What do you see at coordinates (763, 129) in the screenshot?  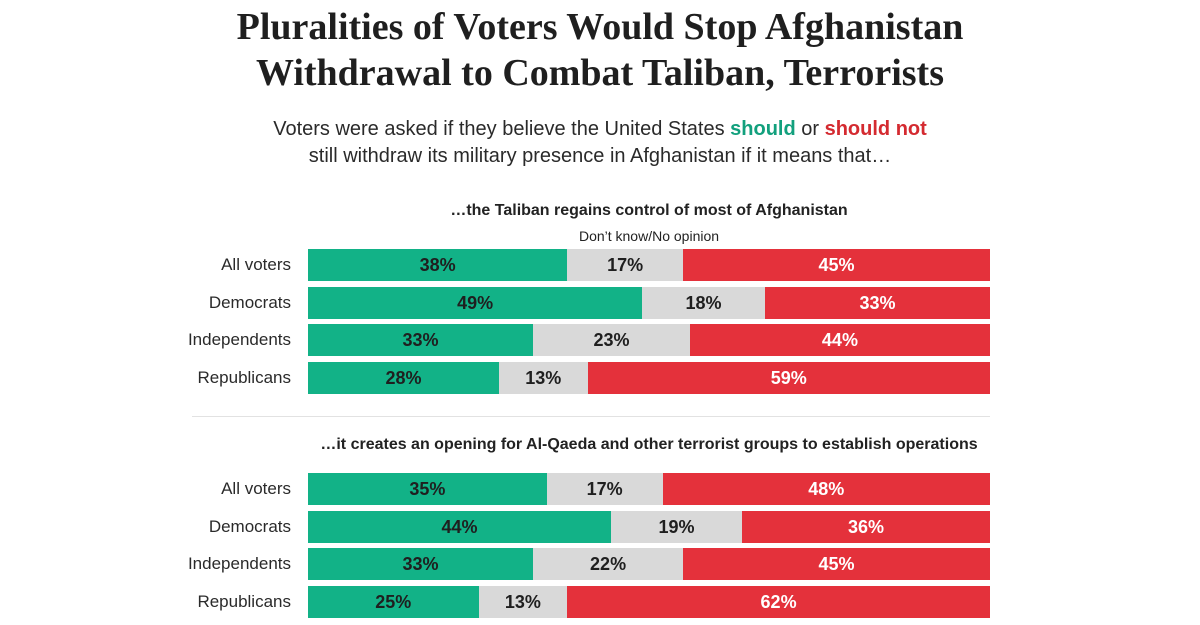 I see `subtitle-should-legend: should` at bounding box center [763, 129].